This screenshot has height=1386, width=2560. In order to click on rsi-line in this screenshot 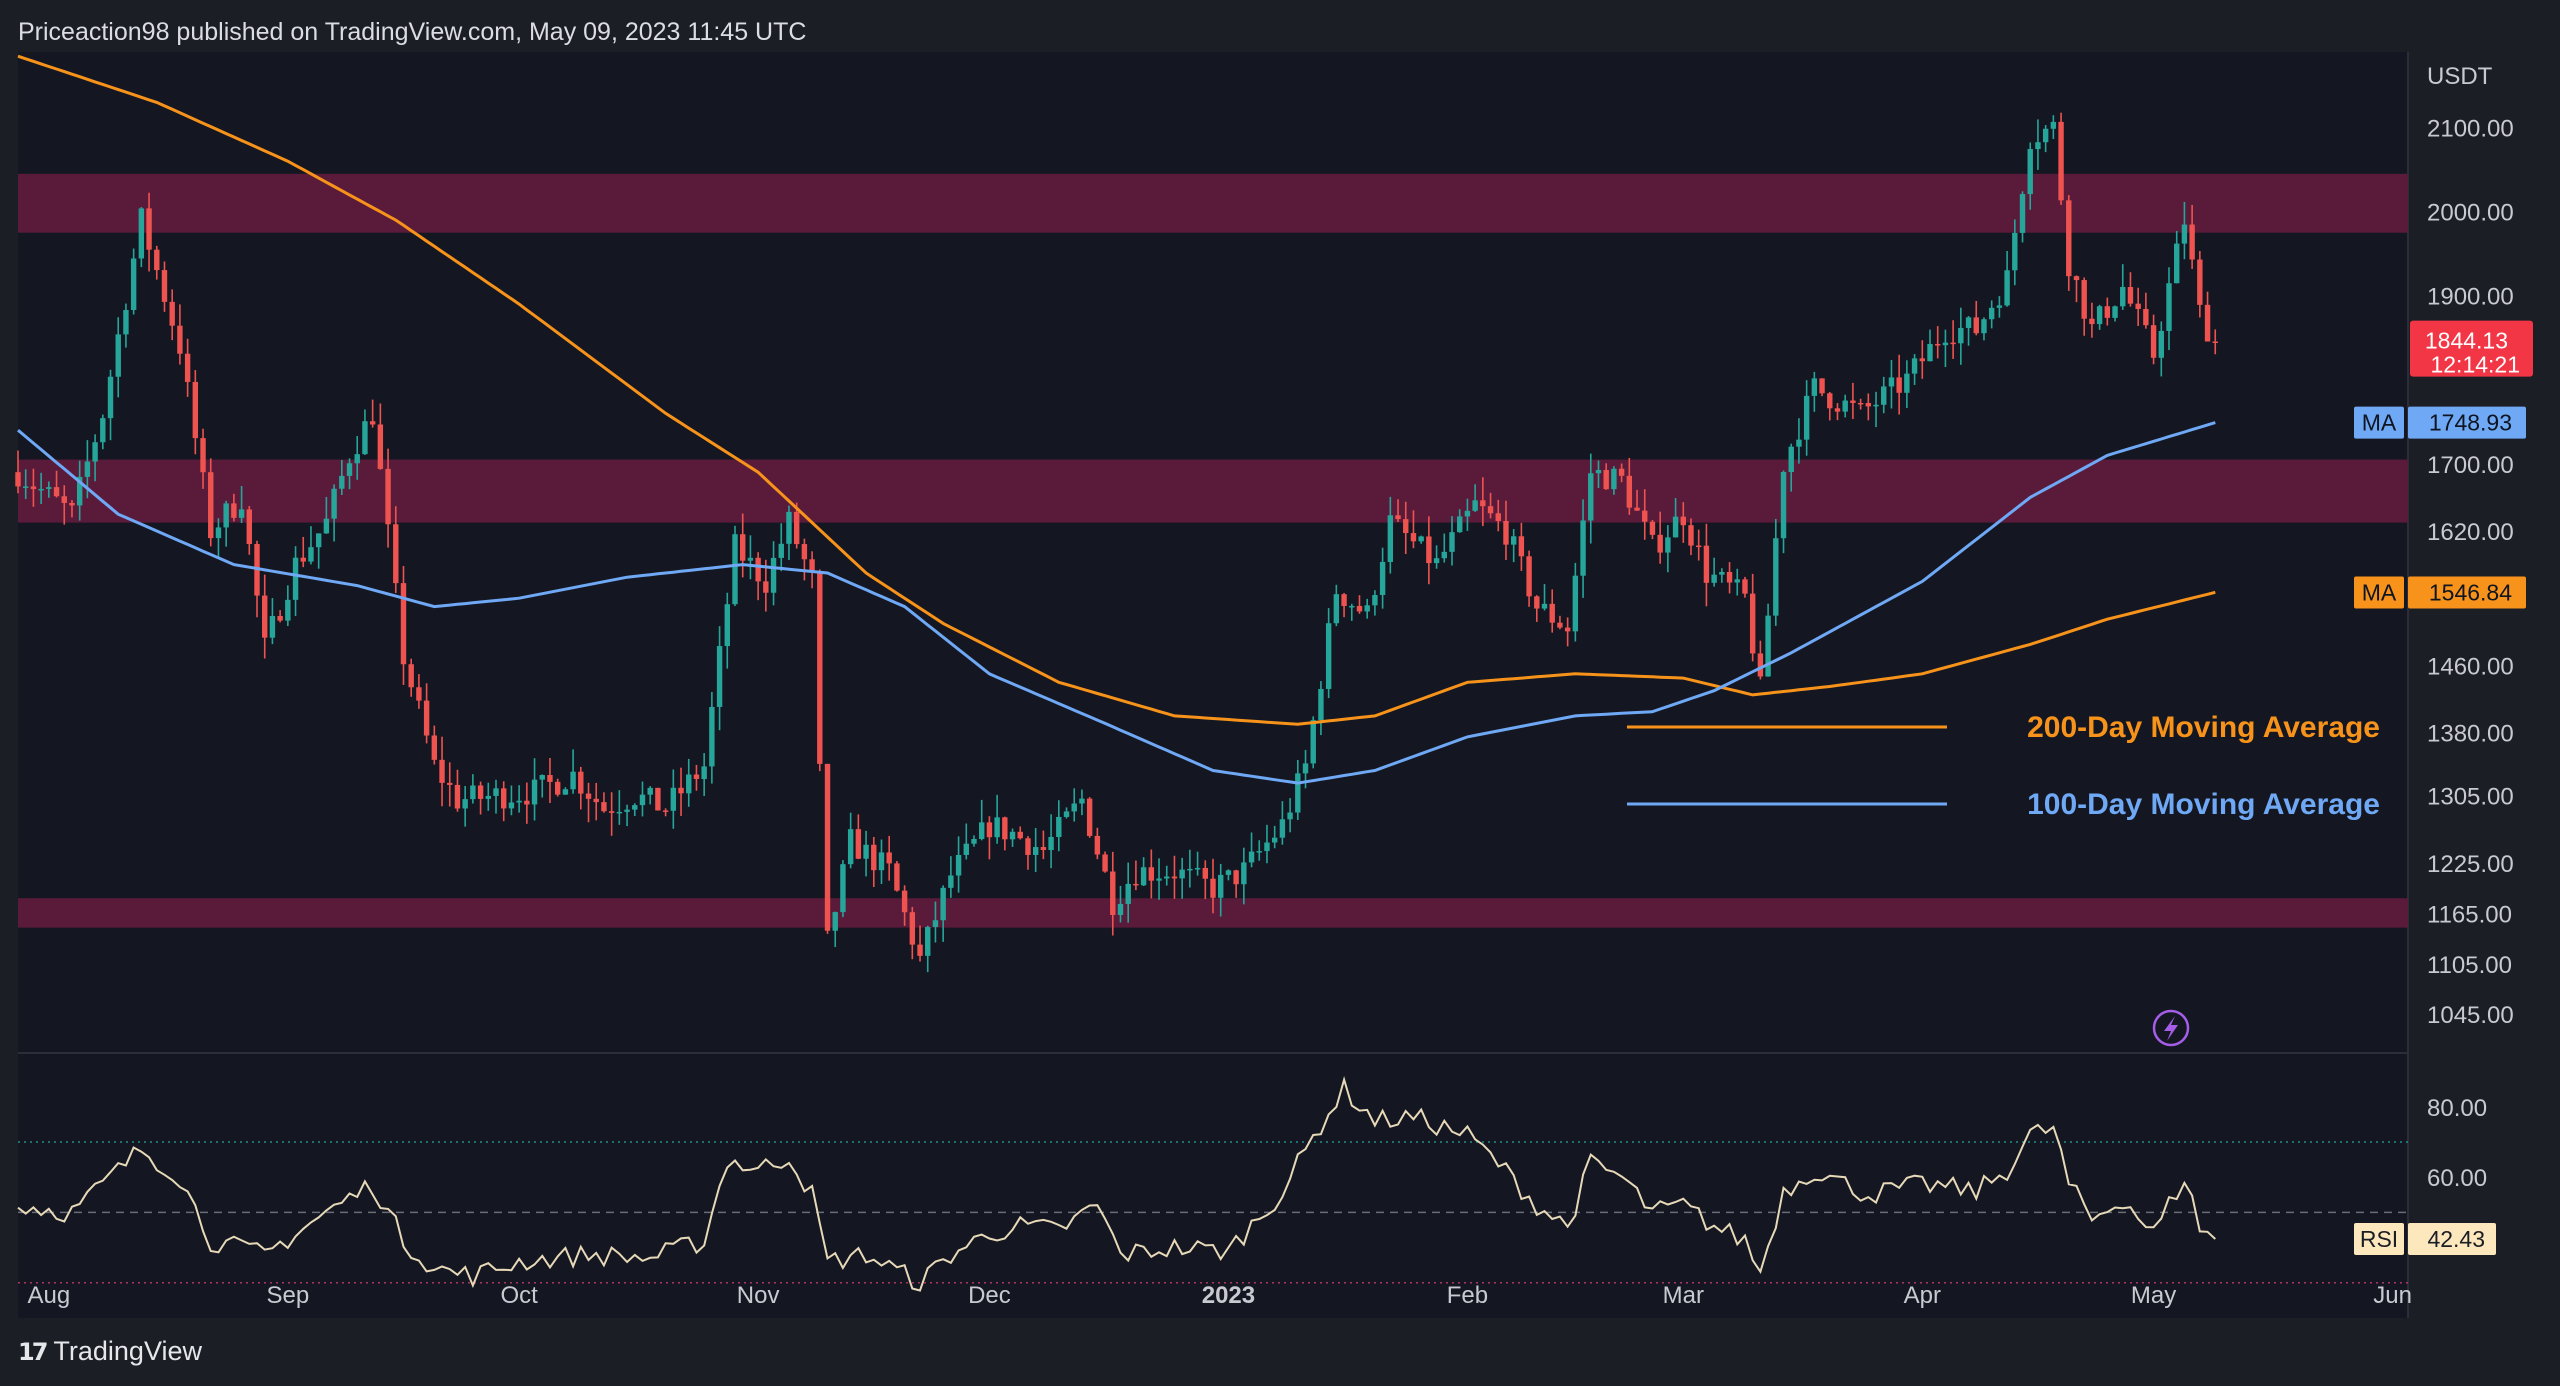, I will do `click(1116, 1183)`.